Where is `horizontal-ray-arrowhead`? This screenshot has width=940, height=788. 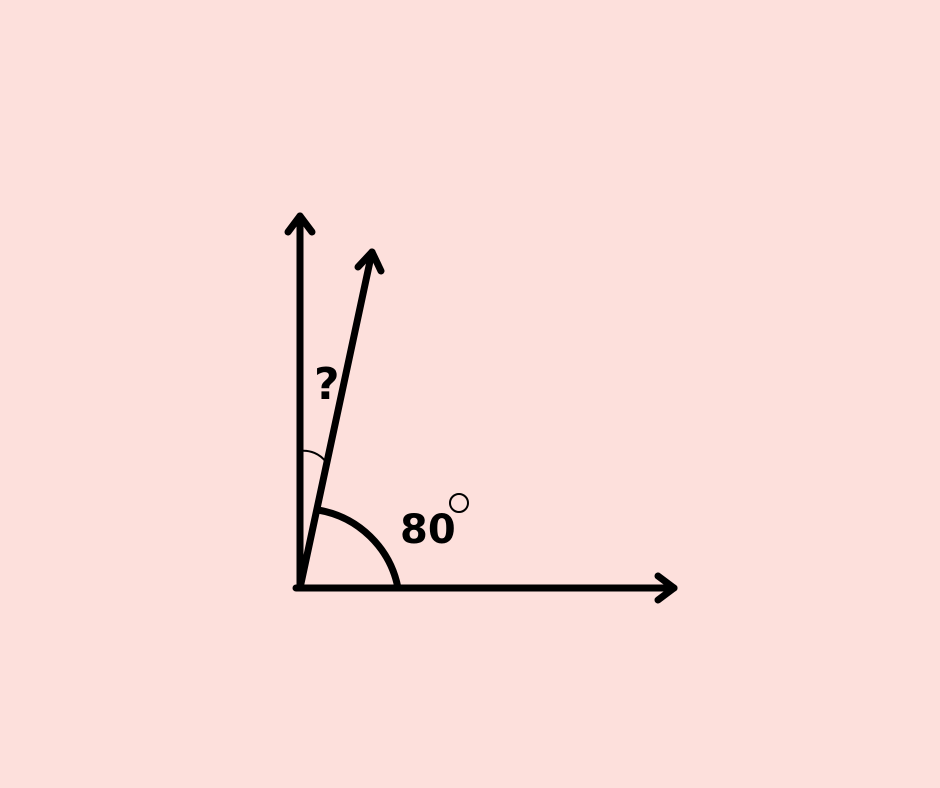 horizontal-ray-arrowhead is located at coordinates (666, 588).